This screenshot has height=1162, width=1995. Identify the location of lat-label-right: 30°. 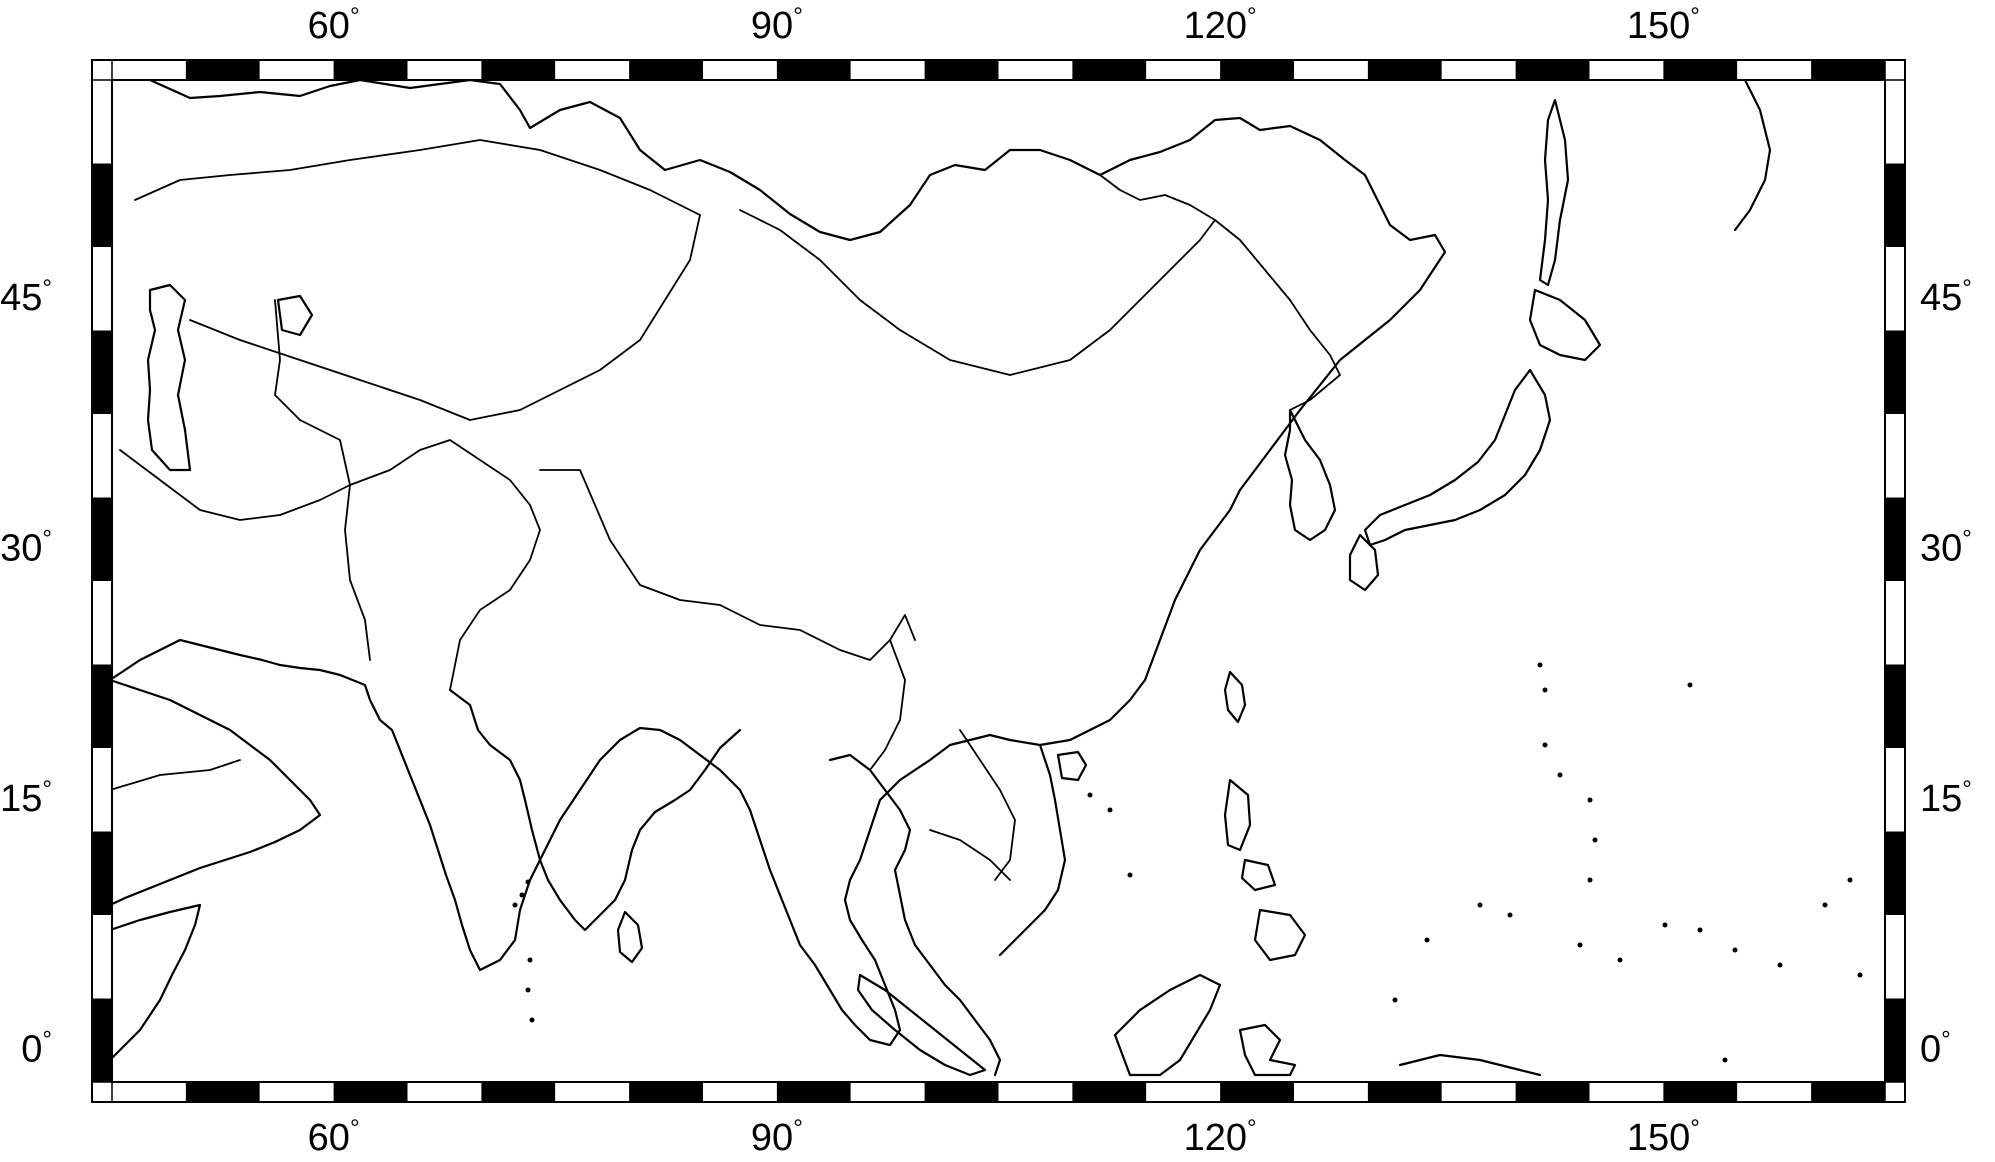
(1946, 548).